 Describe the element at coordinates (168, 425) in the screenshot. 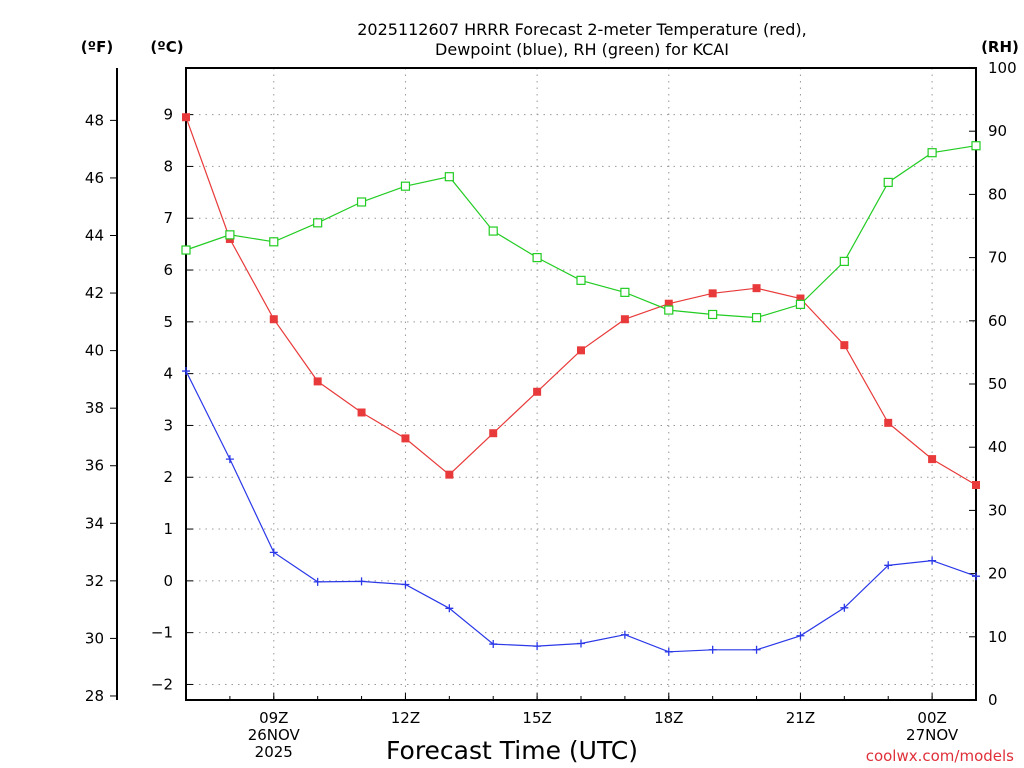

I see `celsius-tick-label: 3` at that location.